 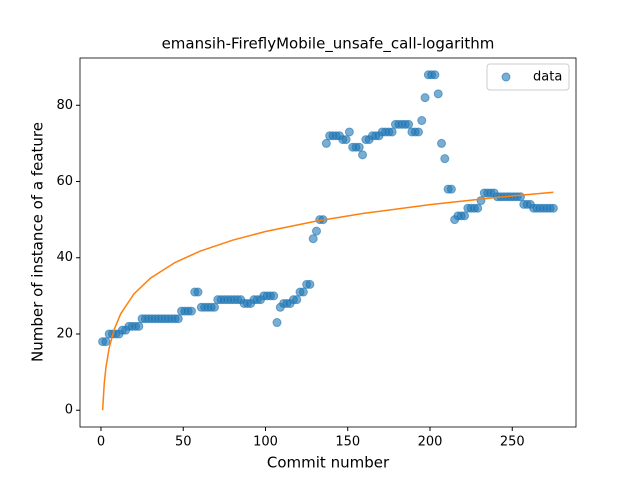 What do you see at coordinates (38, 242) in the screenshot?
I see `y-axis-label: Number of instance of a feature` at bounding box center [38, 242].